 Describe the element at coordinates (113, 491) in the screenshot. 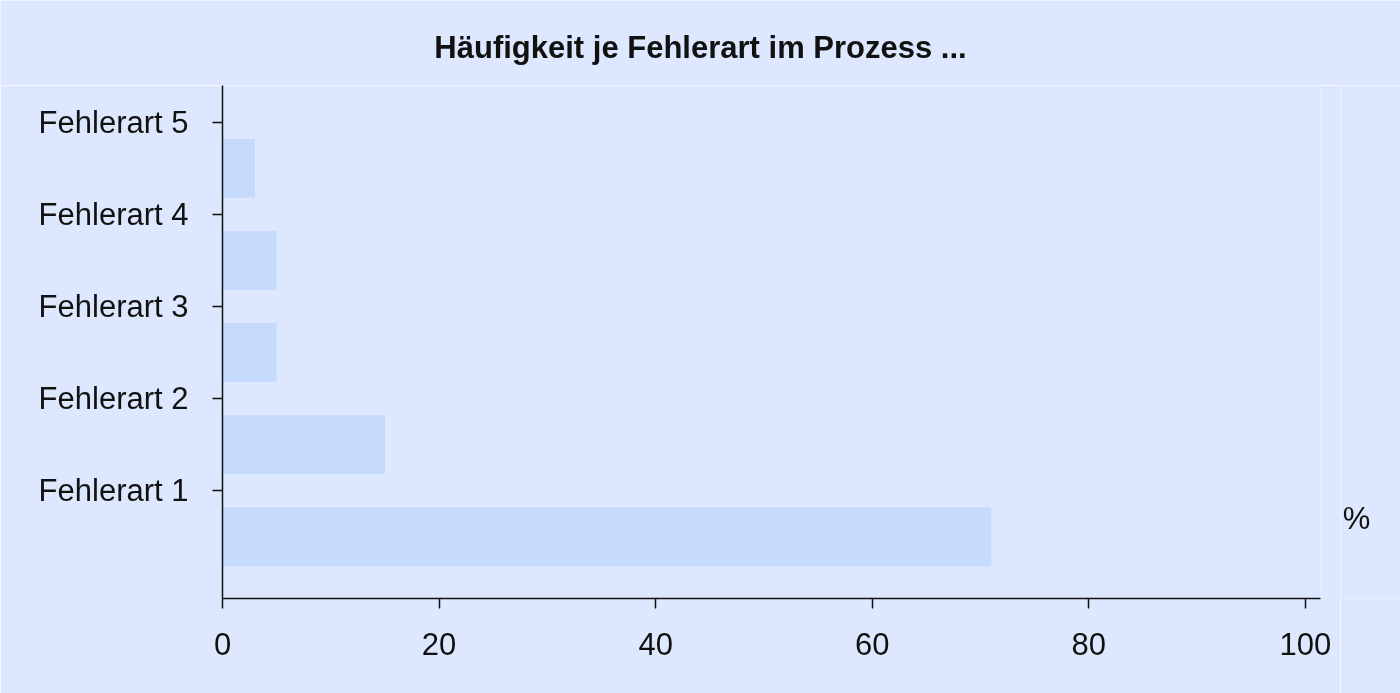

I see `y-tick-label: Fehlerart 1` at that location.